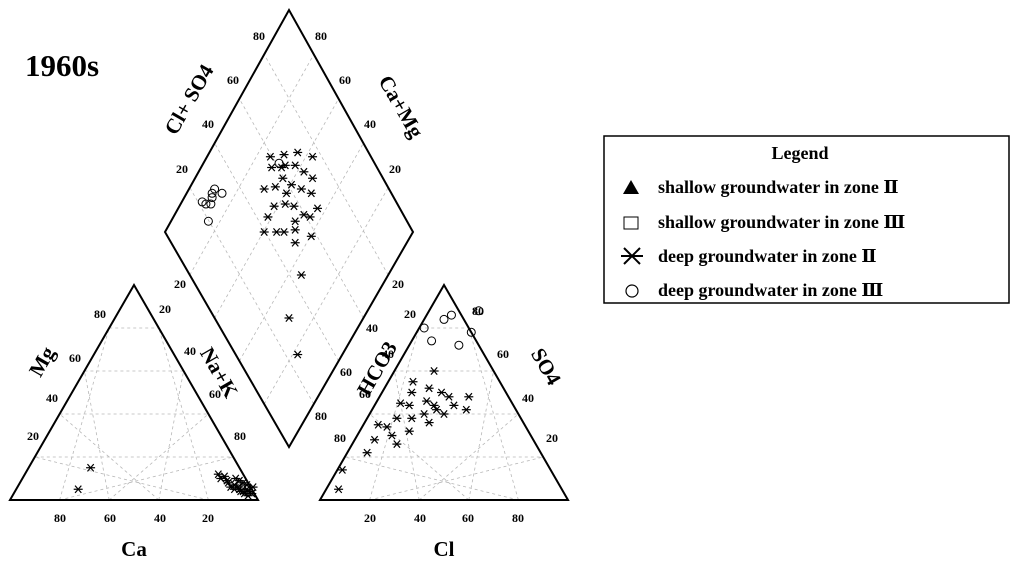 This screenshot has width=1024, height=571. I want to click on anion-left-tick-label: 60, so click(365, 394).